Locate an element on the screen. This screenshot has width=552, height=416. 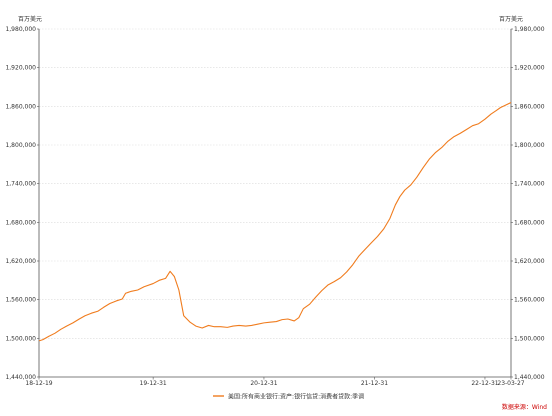
x-tick-label: 22-12-31 is located at coordinates (484, 383).